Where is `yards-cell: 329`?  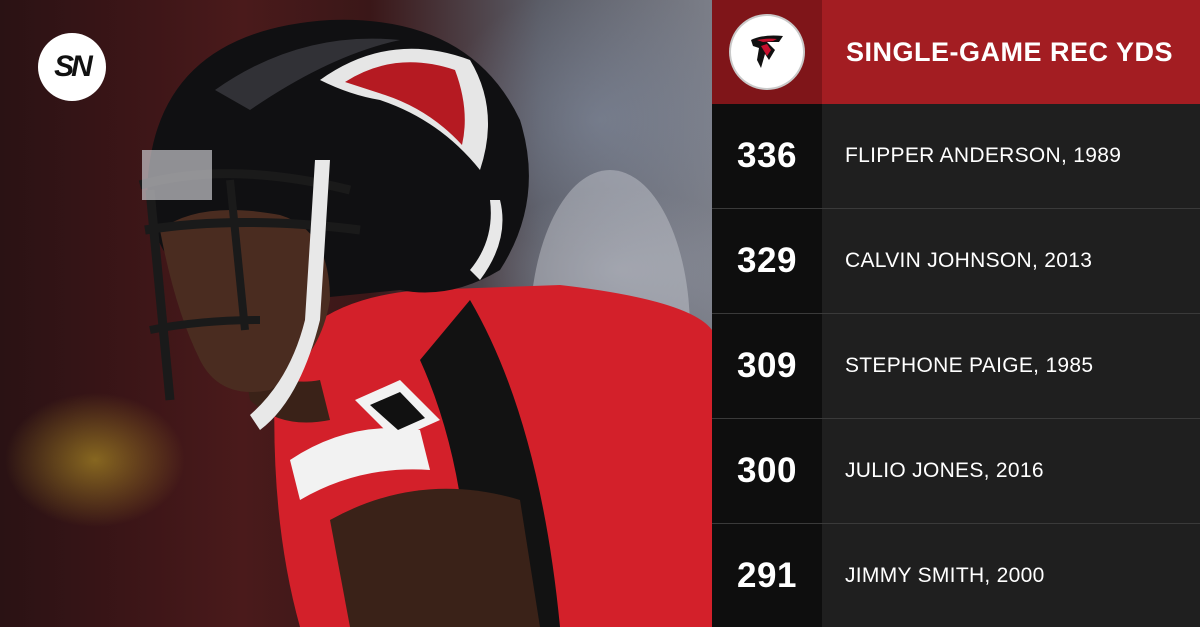
yards-cell: 329 is located at coordinates (767, 261).